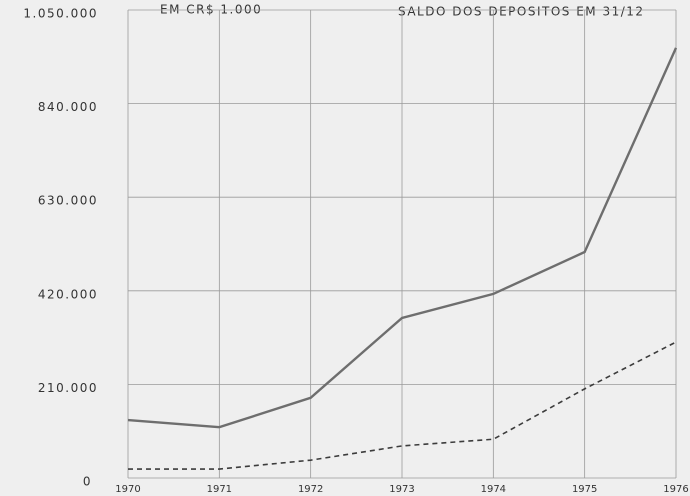 The width and height of the screenshot is (690, 496). I want to click on x-tick-label: 1974, so click(493, 489).